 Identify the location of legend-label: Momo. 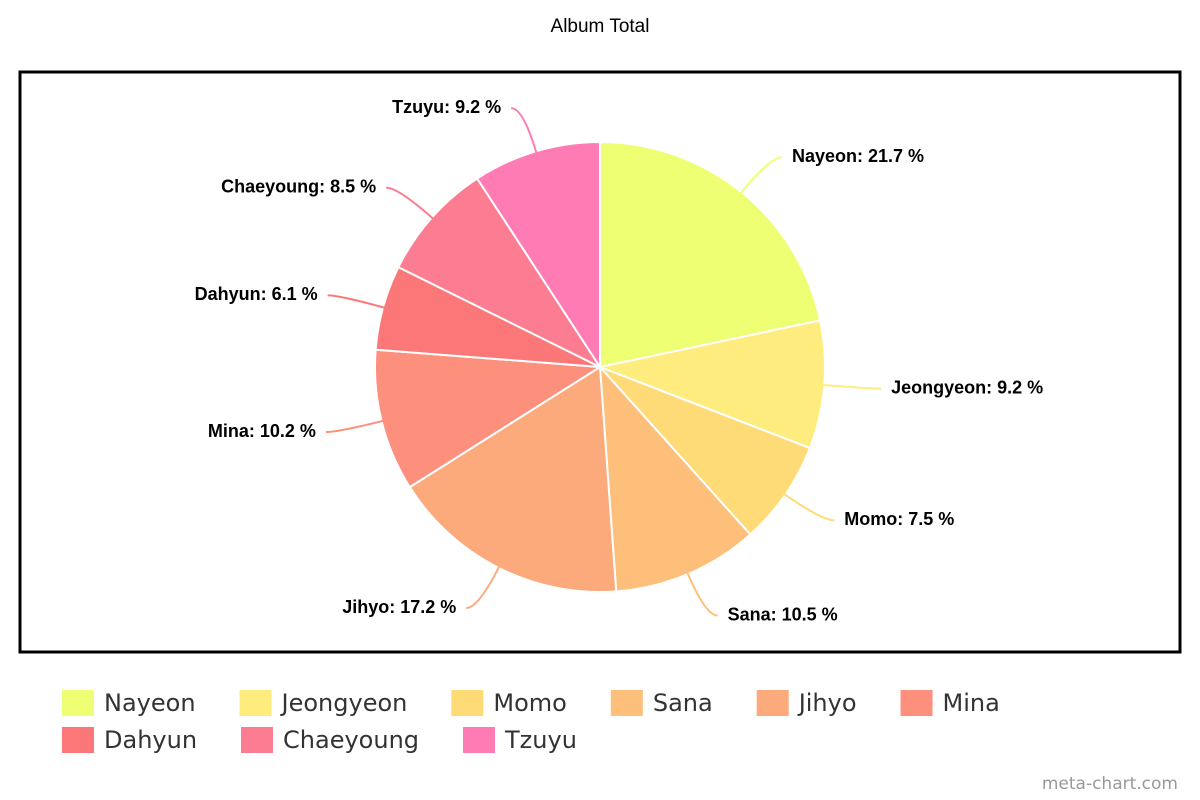
(529, 703).